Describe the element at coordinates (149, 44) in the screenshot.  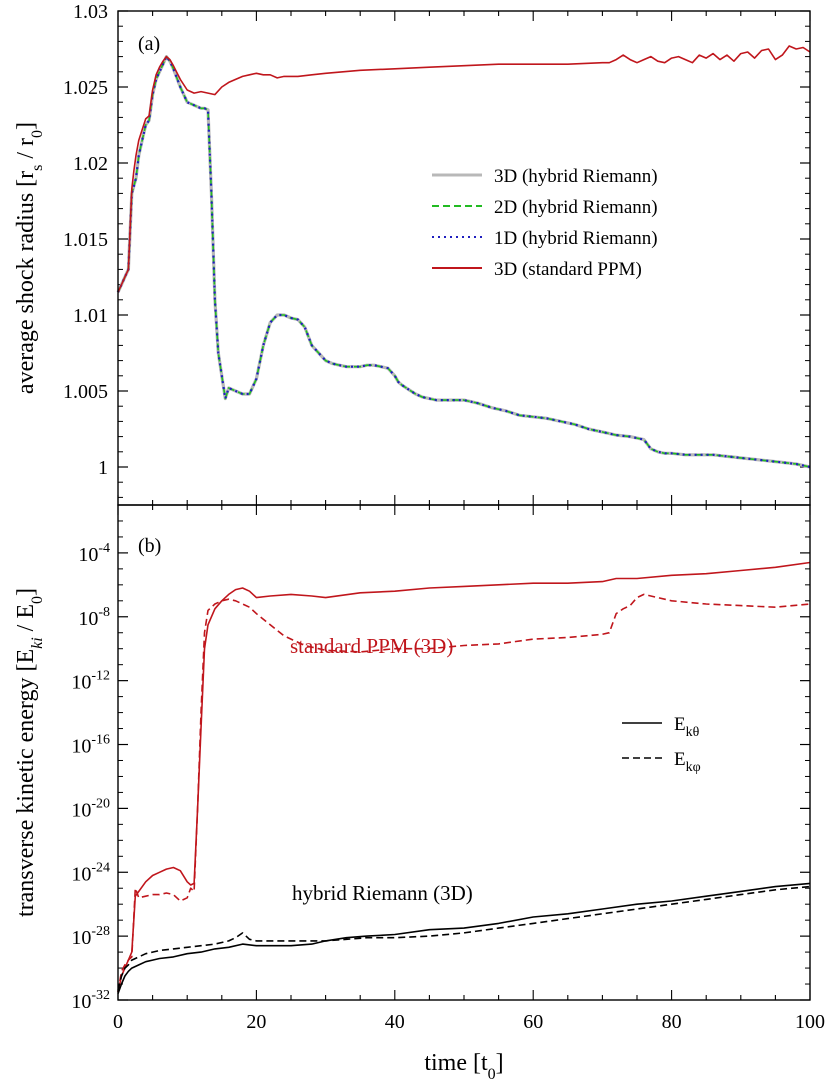
I see `panel-a-label: (a)` at that location.